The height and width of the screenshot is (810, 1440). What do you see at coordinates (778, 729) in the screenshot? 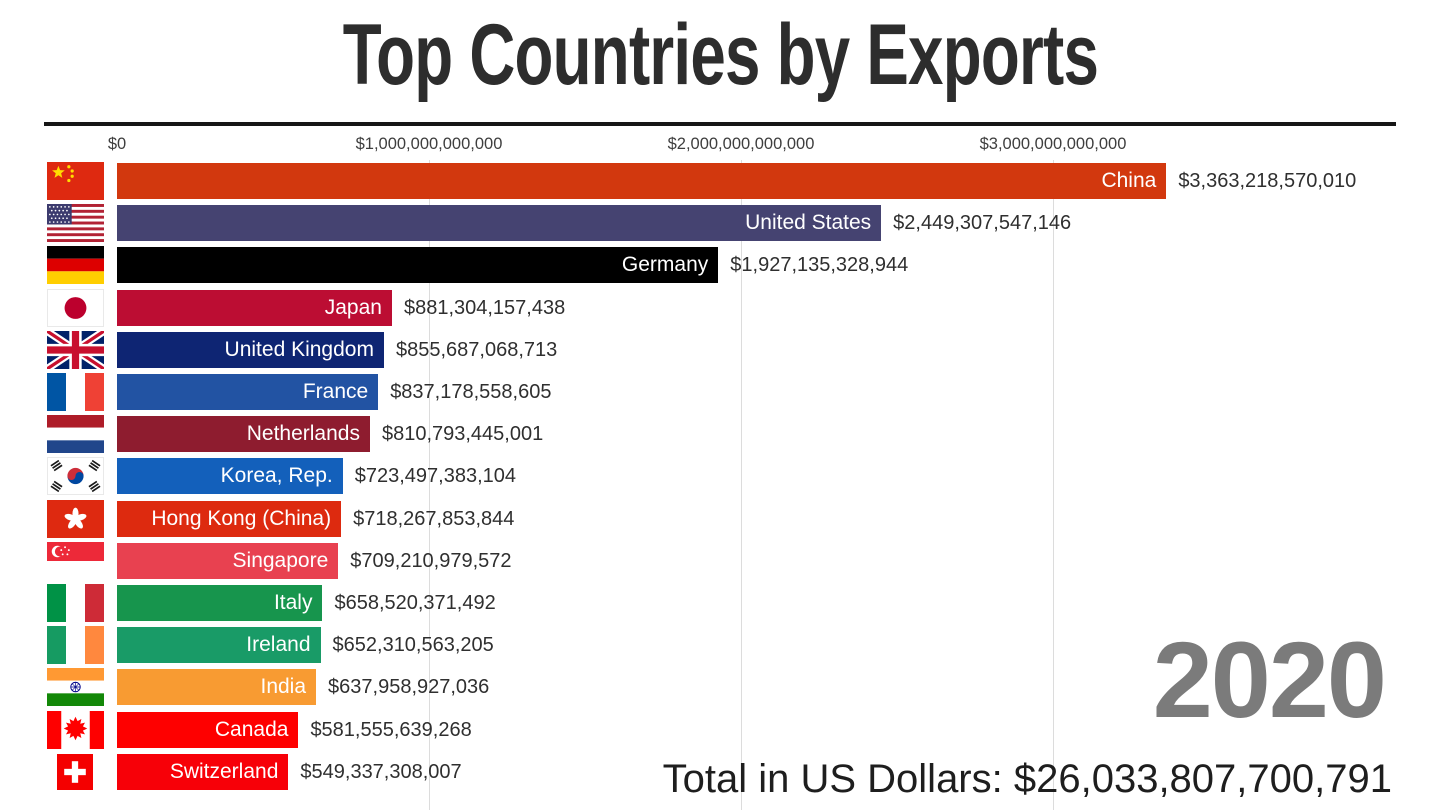
I see `bar-track: Canada $581,555,639,268` at bounding box center [778, 729].